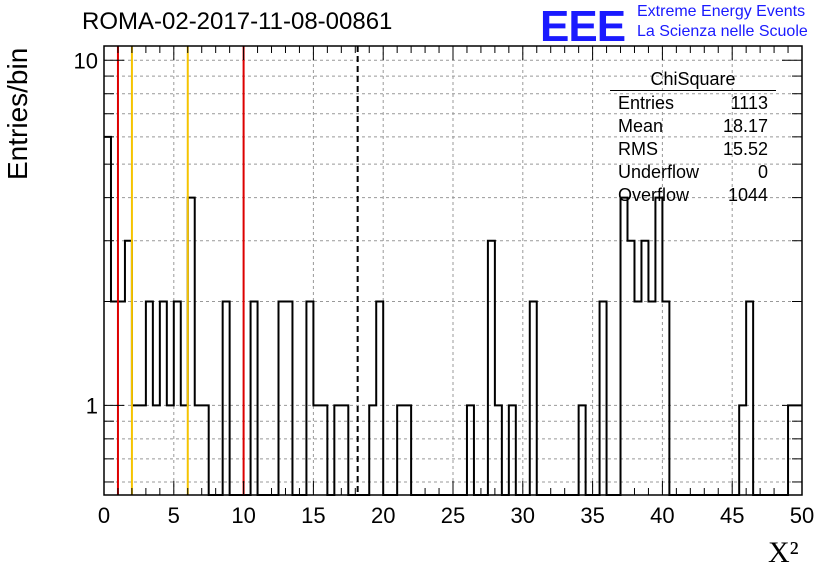  What do you see at coordinates (693, 79) in the screenshot?
I see `stats-title: ChiSquare` at bounding box center [693, 79].